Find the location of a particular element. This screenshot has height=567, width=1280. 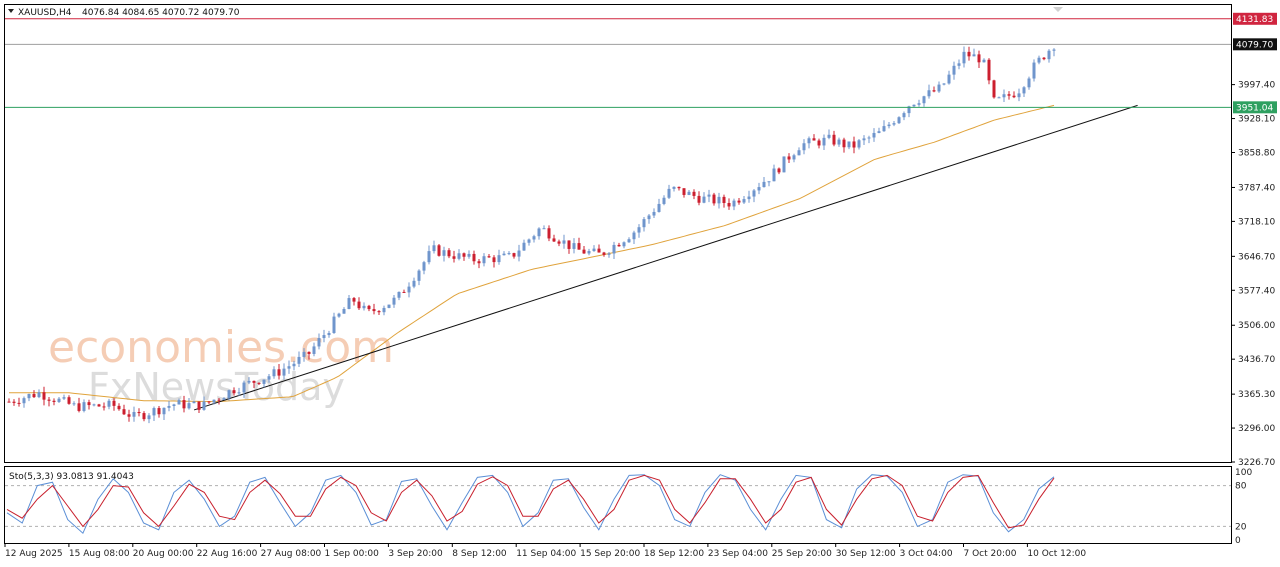

price-tag-4079.70 is located at coordinates (1255, 44).